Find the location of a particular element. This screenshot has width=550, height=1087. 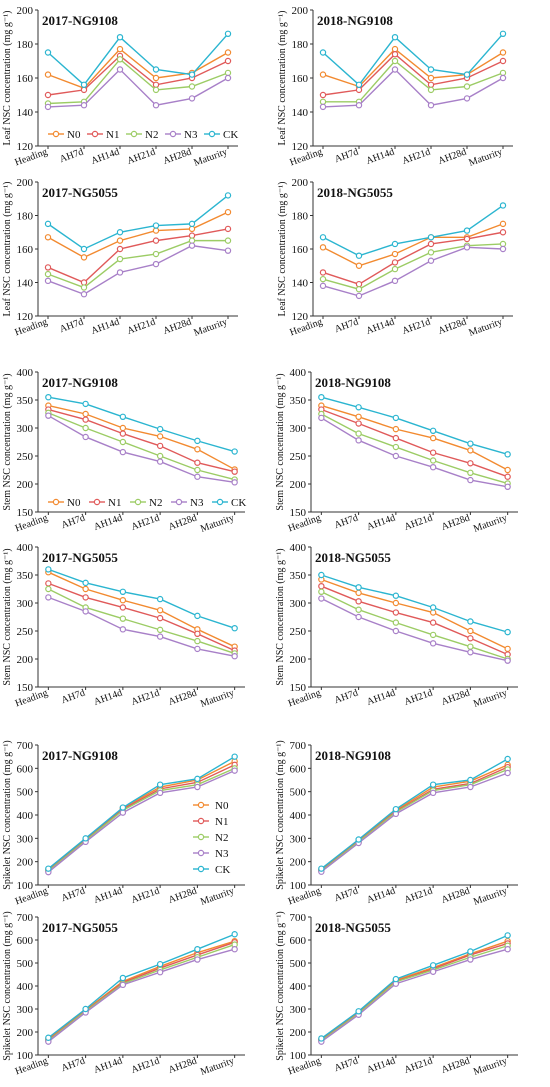

legend-item-n0: N0 is located at coordinates (211, 806).